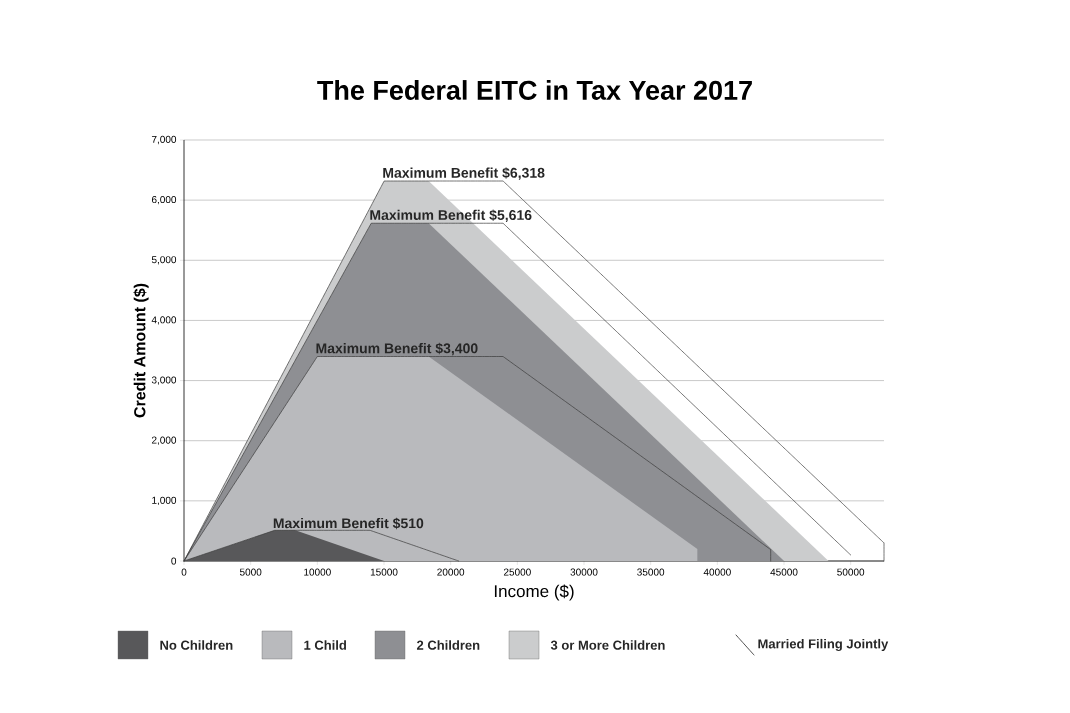  Describe the element at coordinates (451, 216) in the screenshot. I see `annotation: Maximum Benefit $5,616` at that location.